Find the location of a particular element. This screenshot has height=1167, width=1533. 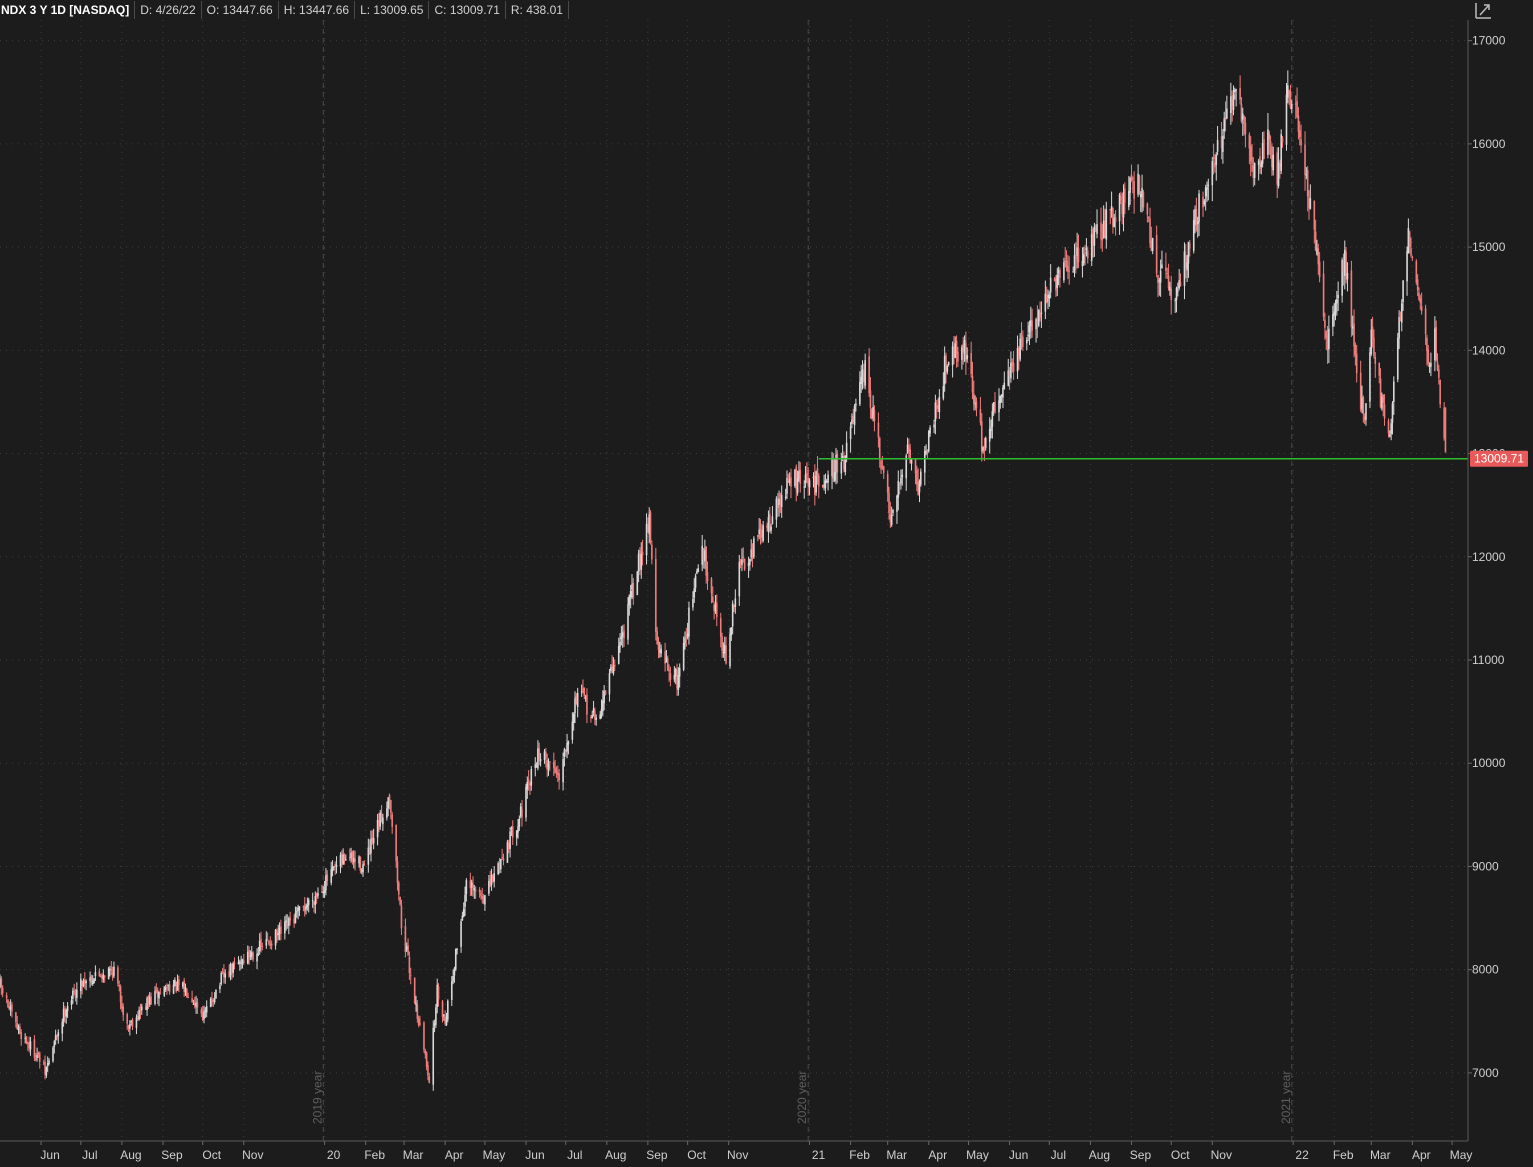

time-tick-label: Mar is located at coordinates (896, 1155).